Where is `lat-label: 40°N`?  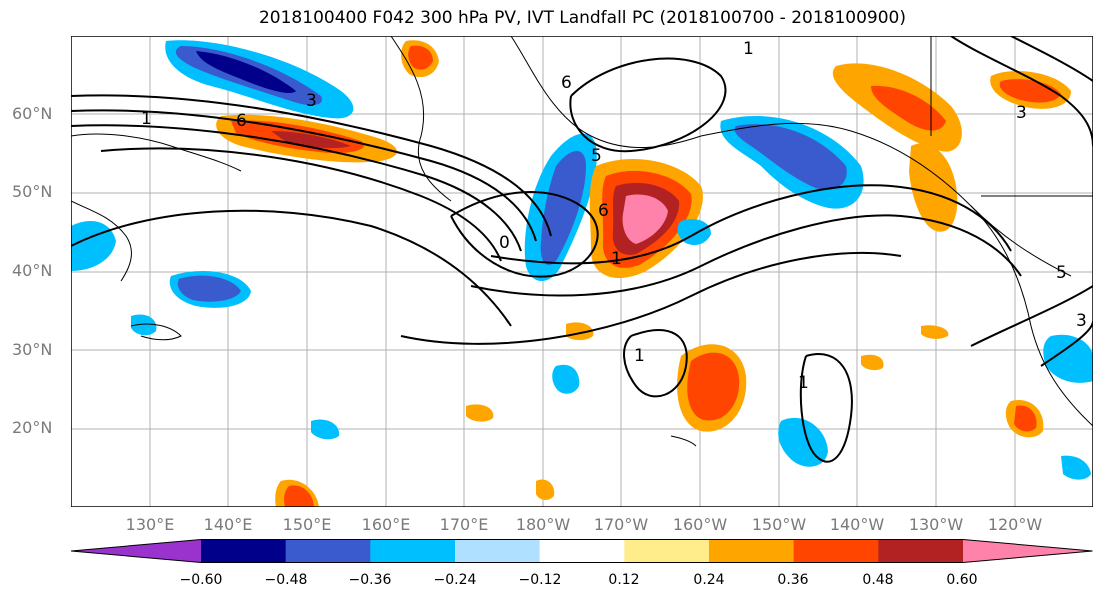 lat-label: 40°N is located at coordinates (32, 270).